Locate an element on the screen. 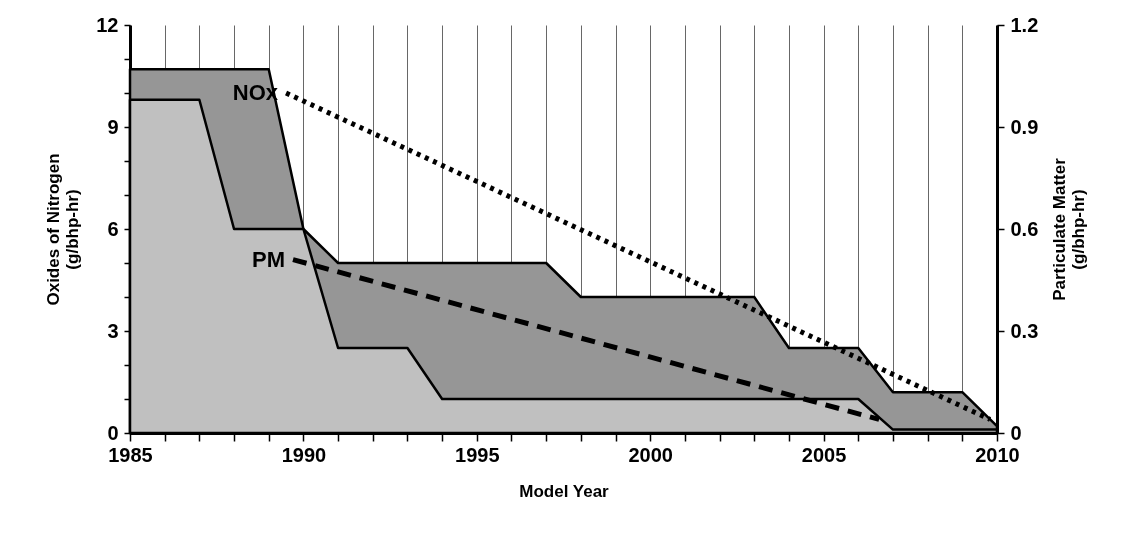 This screenshot has width=1145, height=546. y2-axis-title: Particulate Matter (g/bhp-hr) is located at coordinates (1069, 229).